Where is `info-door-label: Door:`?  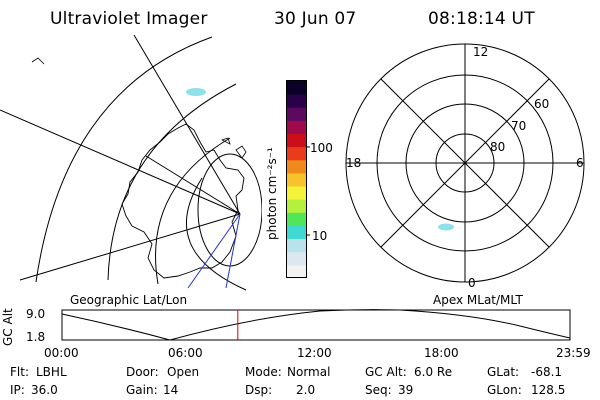
info-door-label: Door: is located at coordinates (142, 372).